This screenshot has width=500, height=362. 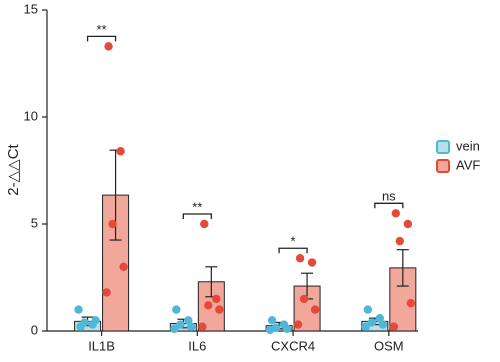 What do you see at coordinates (31, 115) in the screenshot?
I see `y-tick-label: 10` at bounding box center [31, 115].